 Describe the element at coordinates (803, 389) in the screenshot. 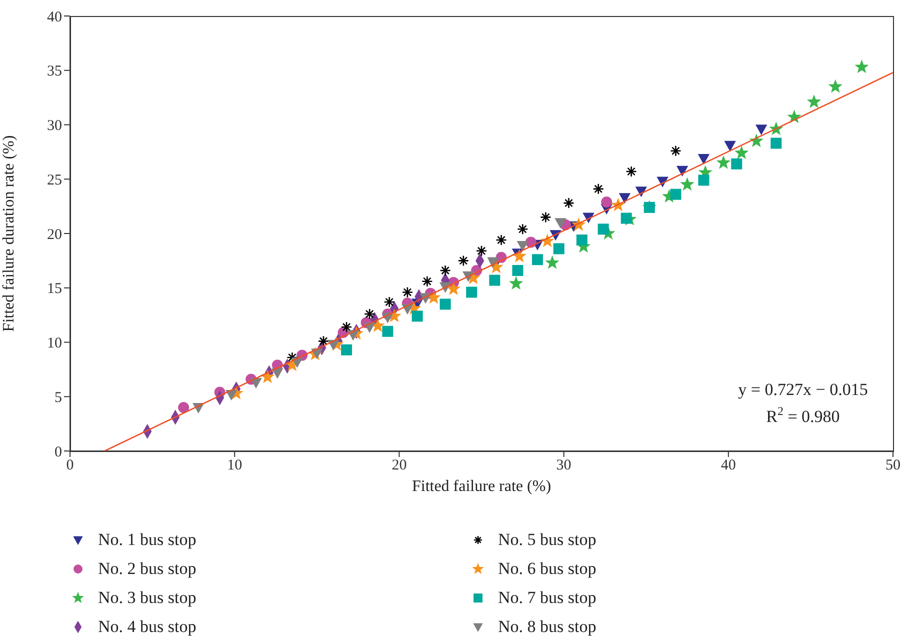

I see `annotation: y = 0.727x − 0.015` at that location.